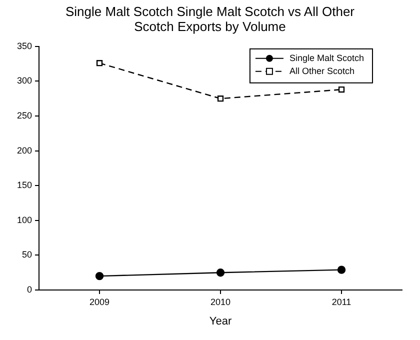 The image size is (420, 340). What do you see at coordinates (24, 185) in the screenshot?
I see `y-tick-label: 150` at bounding box center [24, 185].